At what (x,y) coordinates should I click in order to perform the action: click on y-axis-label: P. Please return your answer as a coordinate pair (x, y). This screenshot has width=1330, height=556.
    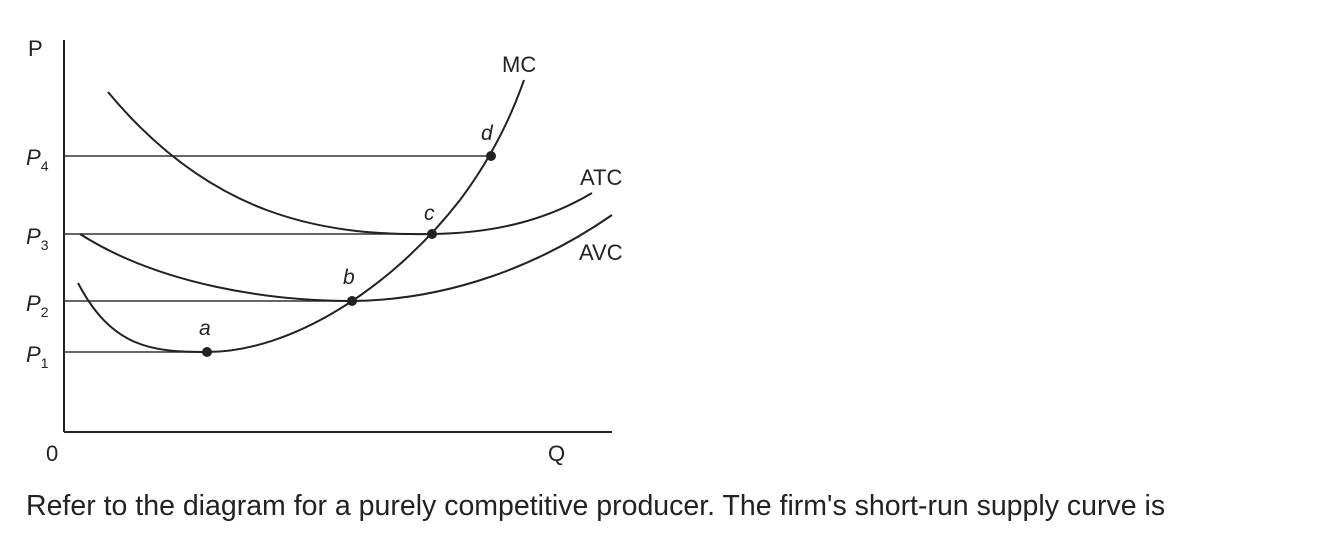
    Looking at the image, I should click on (35, 48).